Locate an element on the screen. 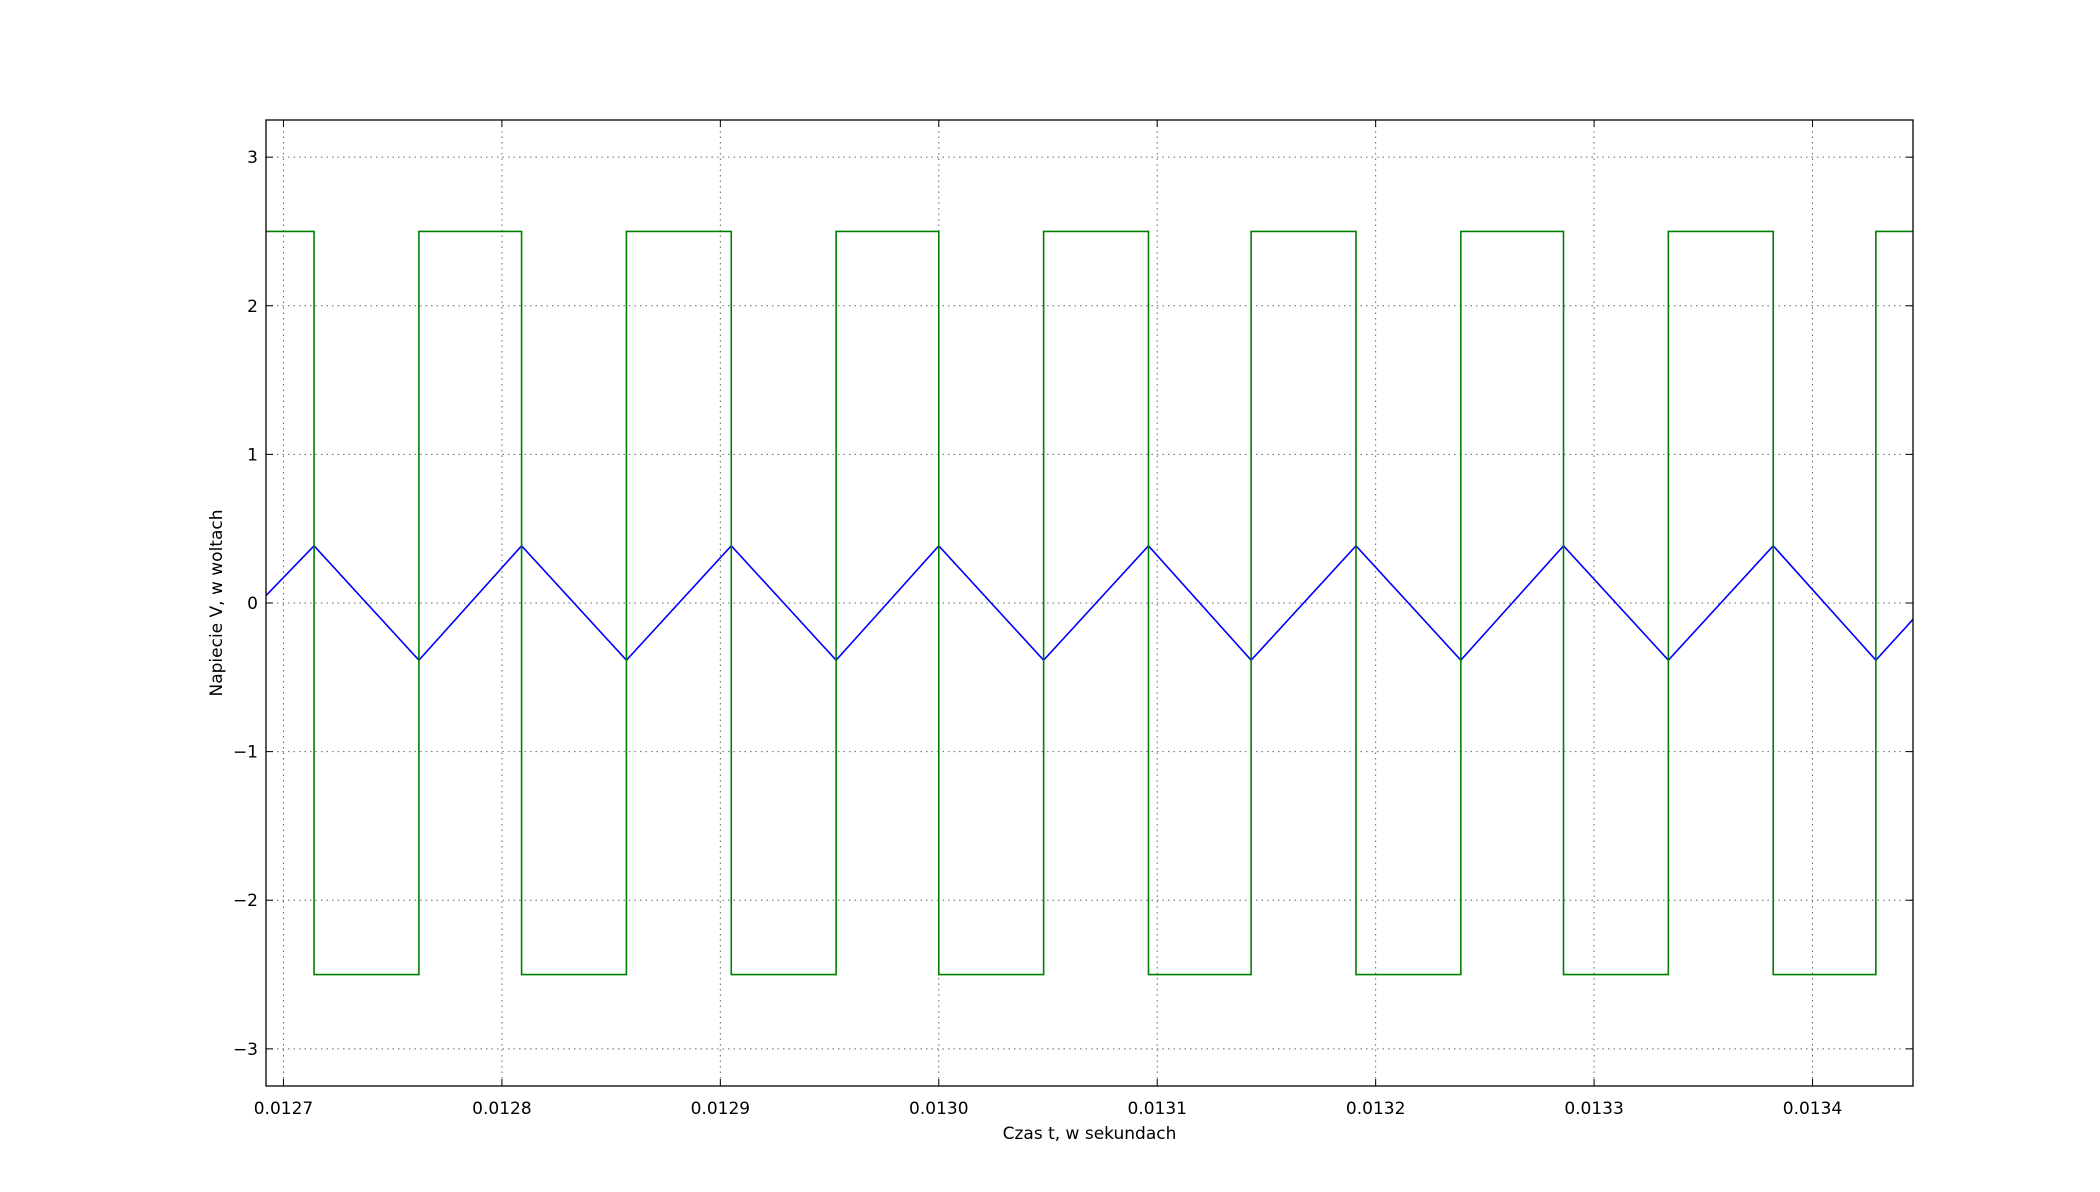  y-tick-label: 1 is located at coordinates (252, 455).